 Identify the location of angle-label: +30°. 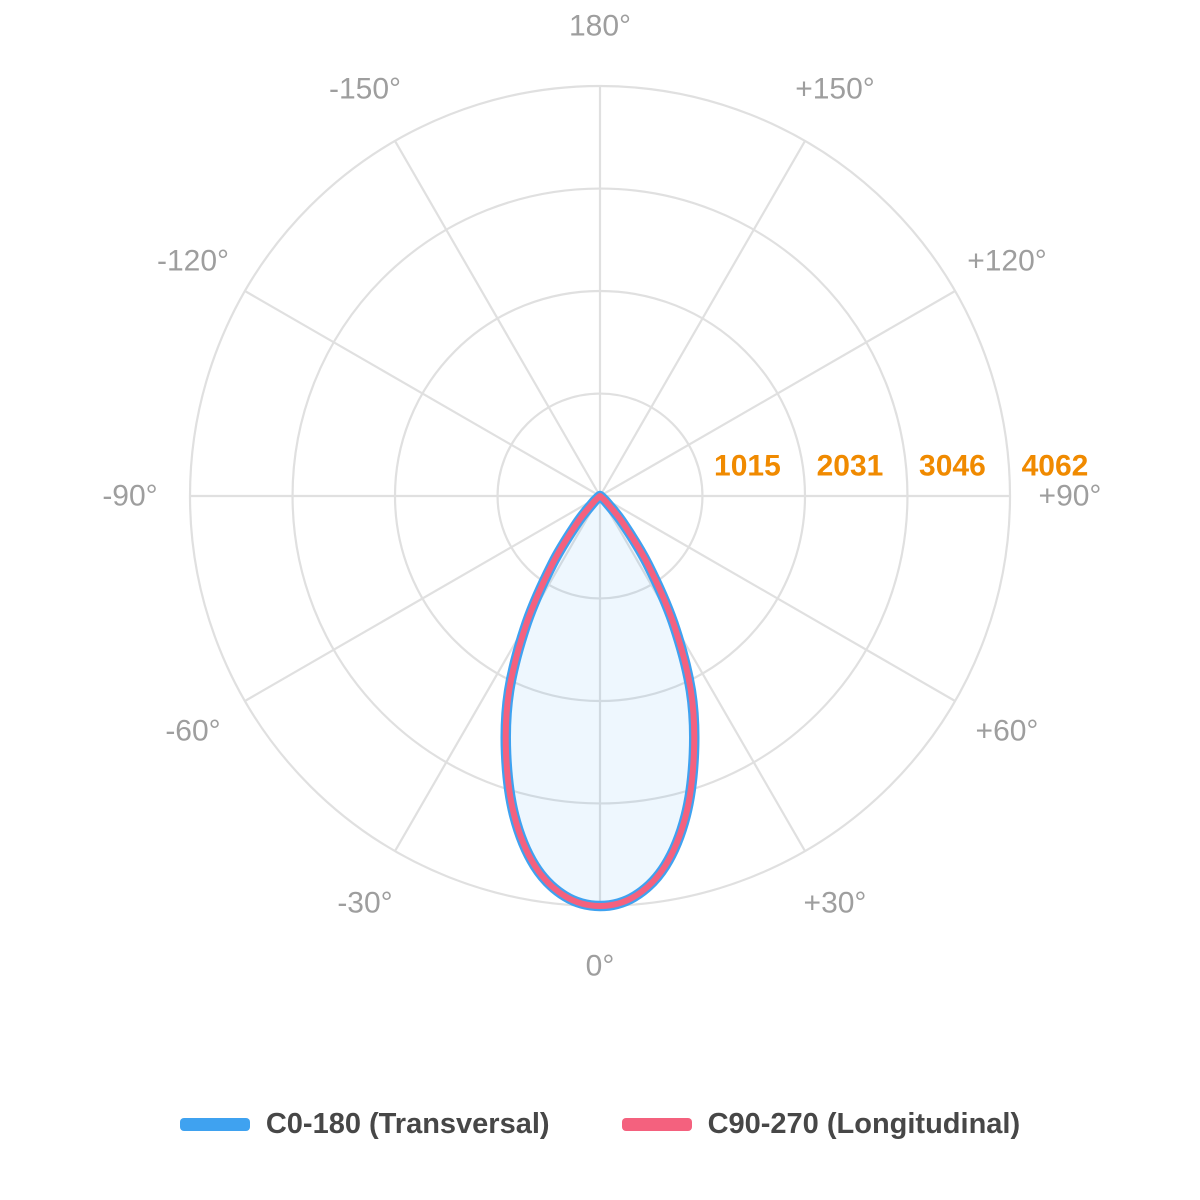
(835, 903).